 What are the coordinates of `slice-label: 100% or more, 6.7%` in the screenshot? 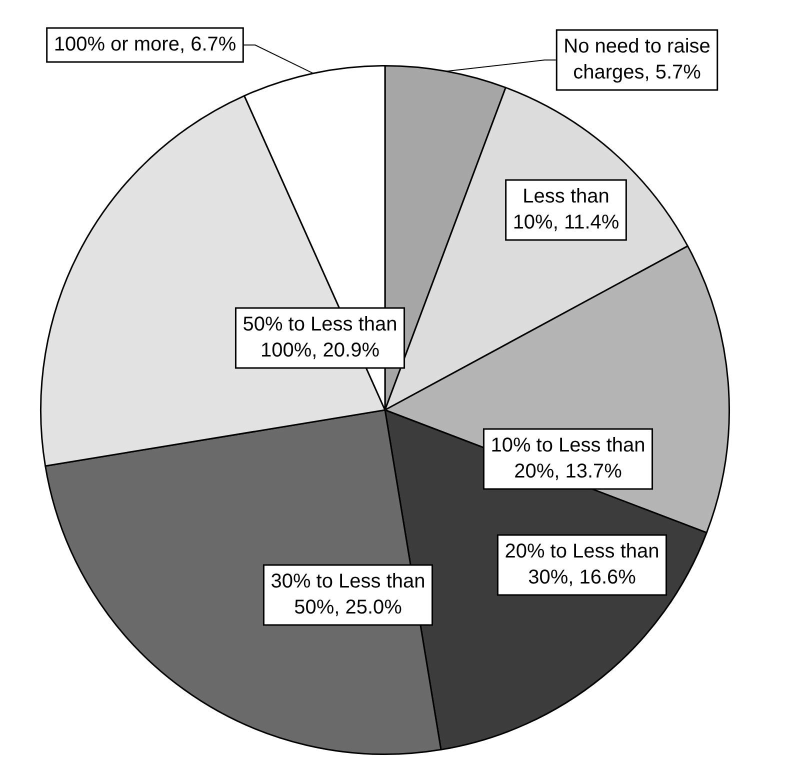 It's located at (145, 45).